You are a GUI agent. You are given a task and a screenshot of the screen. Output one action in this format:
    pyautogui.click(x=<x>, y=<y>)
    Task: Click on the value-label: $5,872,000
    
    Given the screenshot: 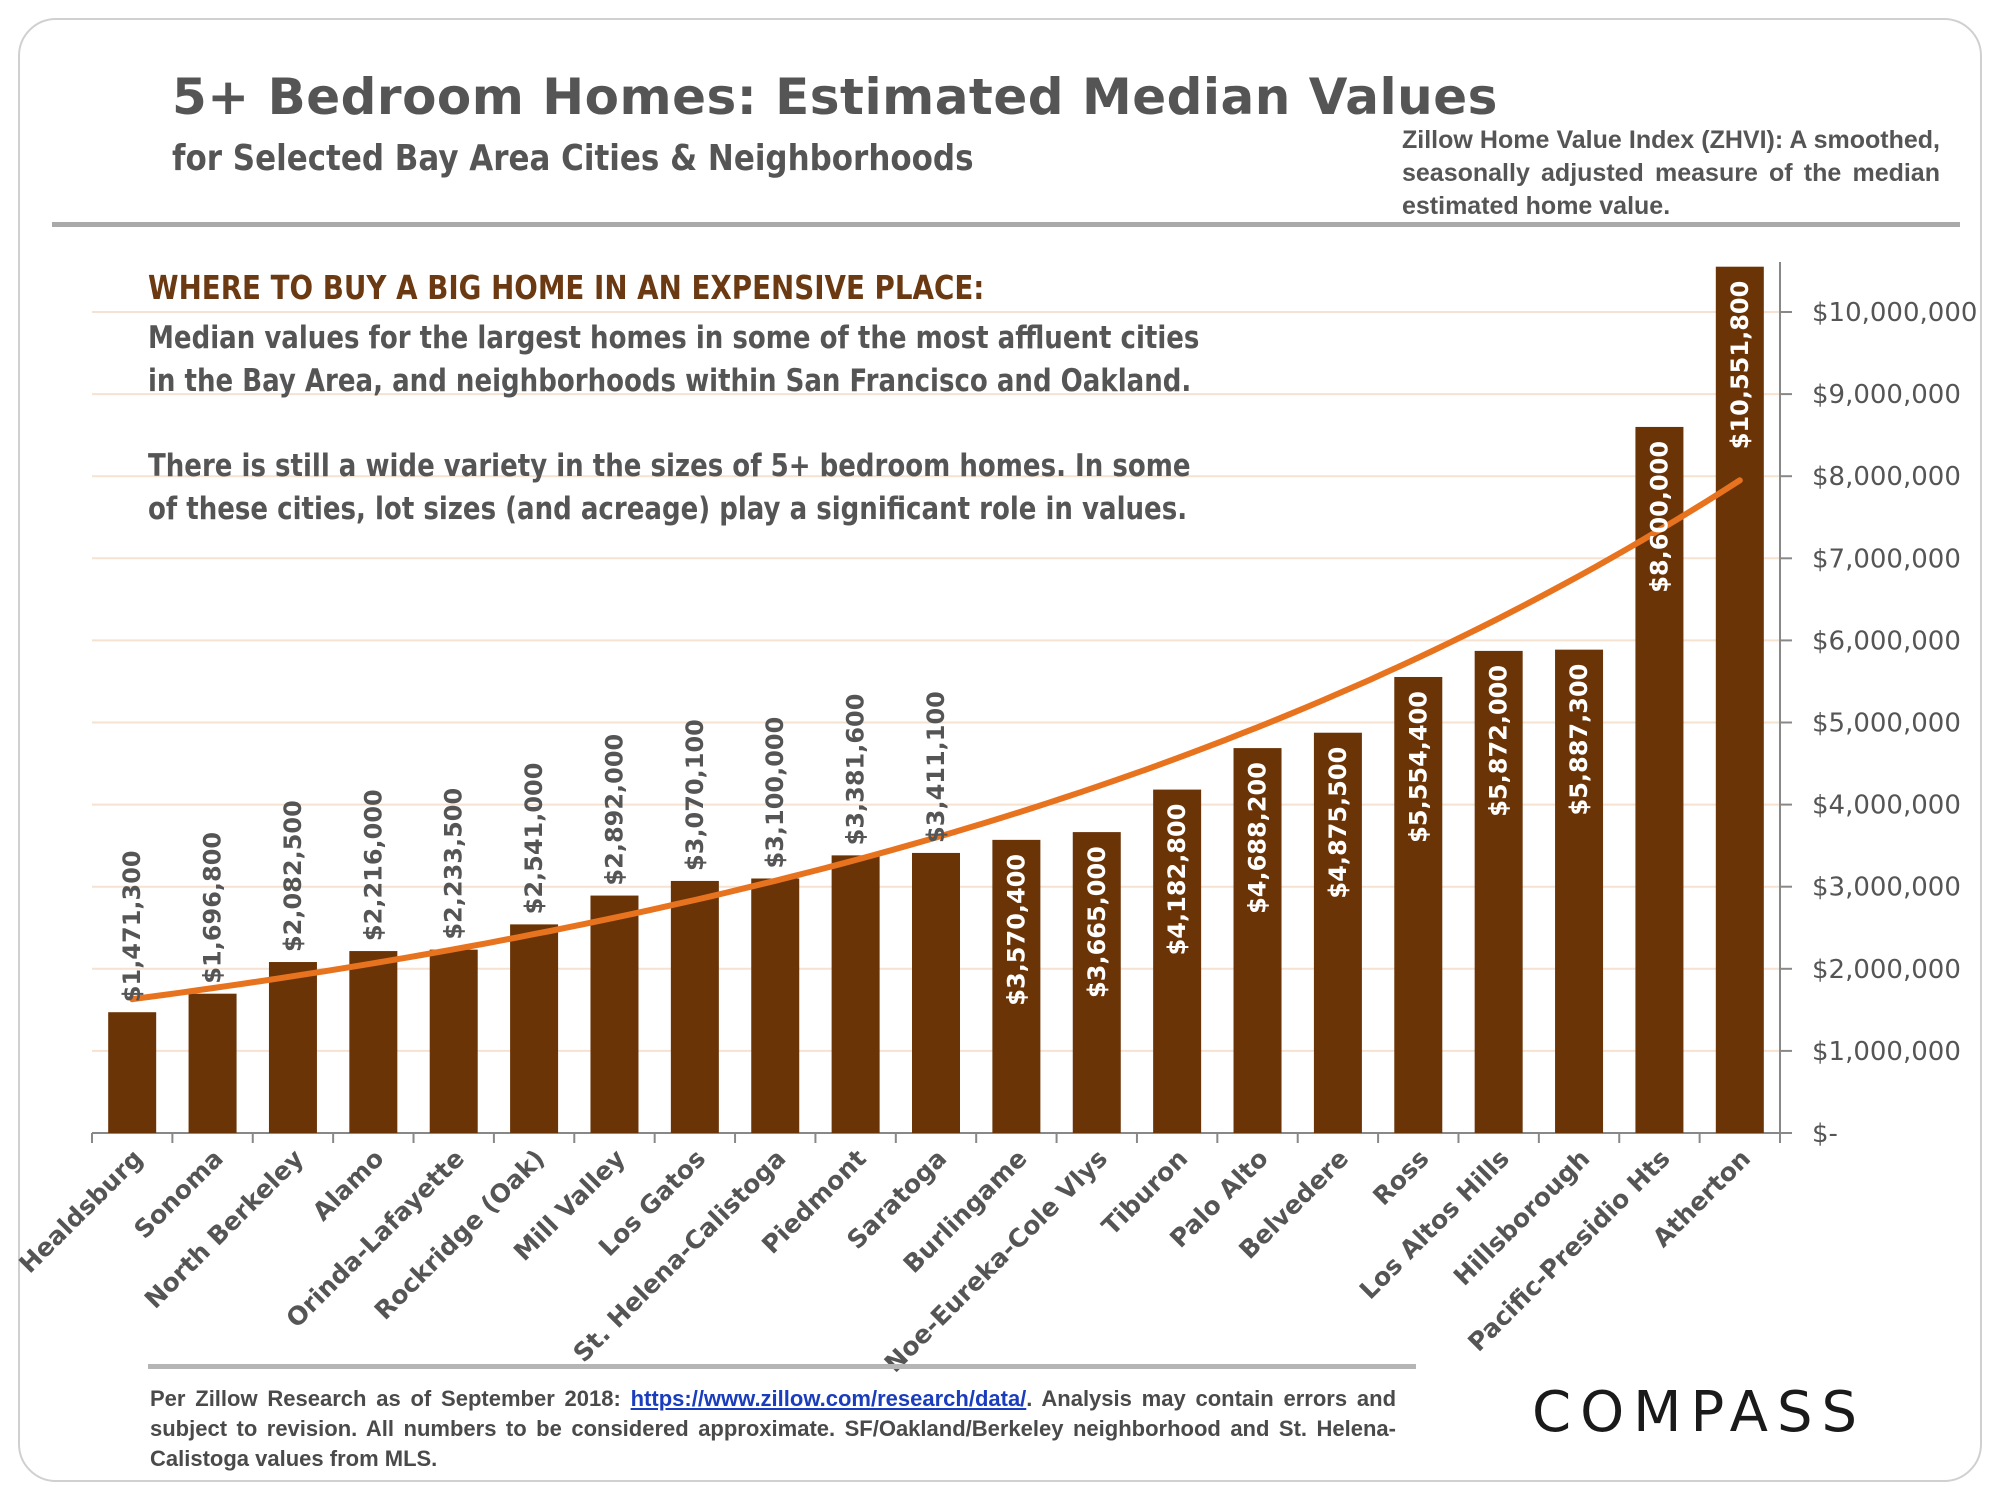 What is the action you would take?
    pyautogui.click(x=1499, y=741)
    